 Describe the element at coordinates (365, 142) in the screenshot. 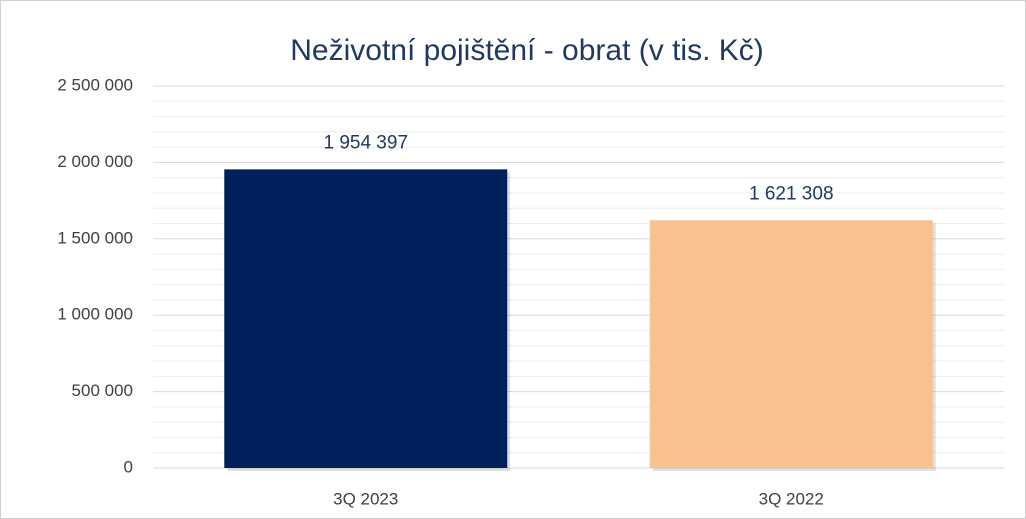

I see `data-label: 1 954 397` at that location.